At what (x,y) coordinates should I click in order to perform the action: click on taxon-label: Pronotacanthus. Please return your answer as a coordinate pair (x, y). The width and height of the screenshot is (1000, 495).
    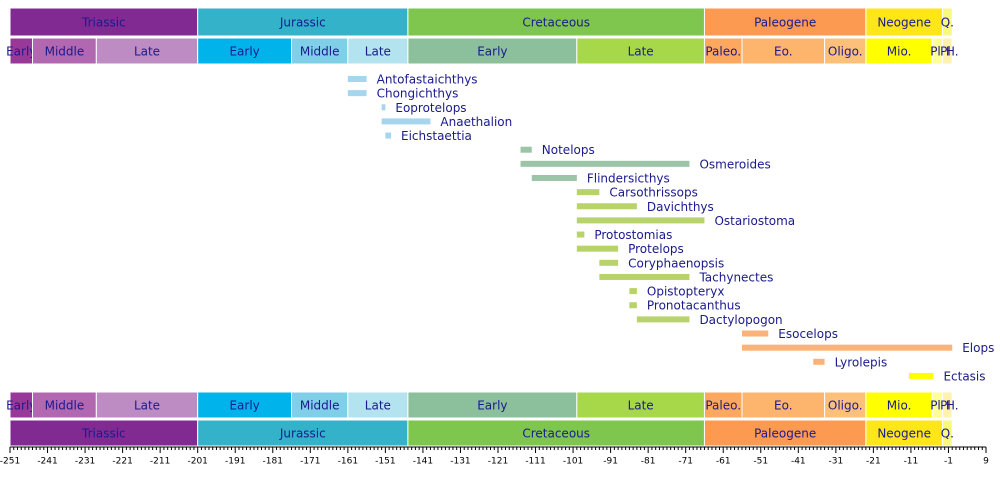
    Looking at the image, I should click on (694, 306).